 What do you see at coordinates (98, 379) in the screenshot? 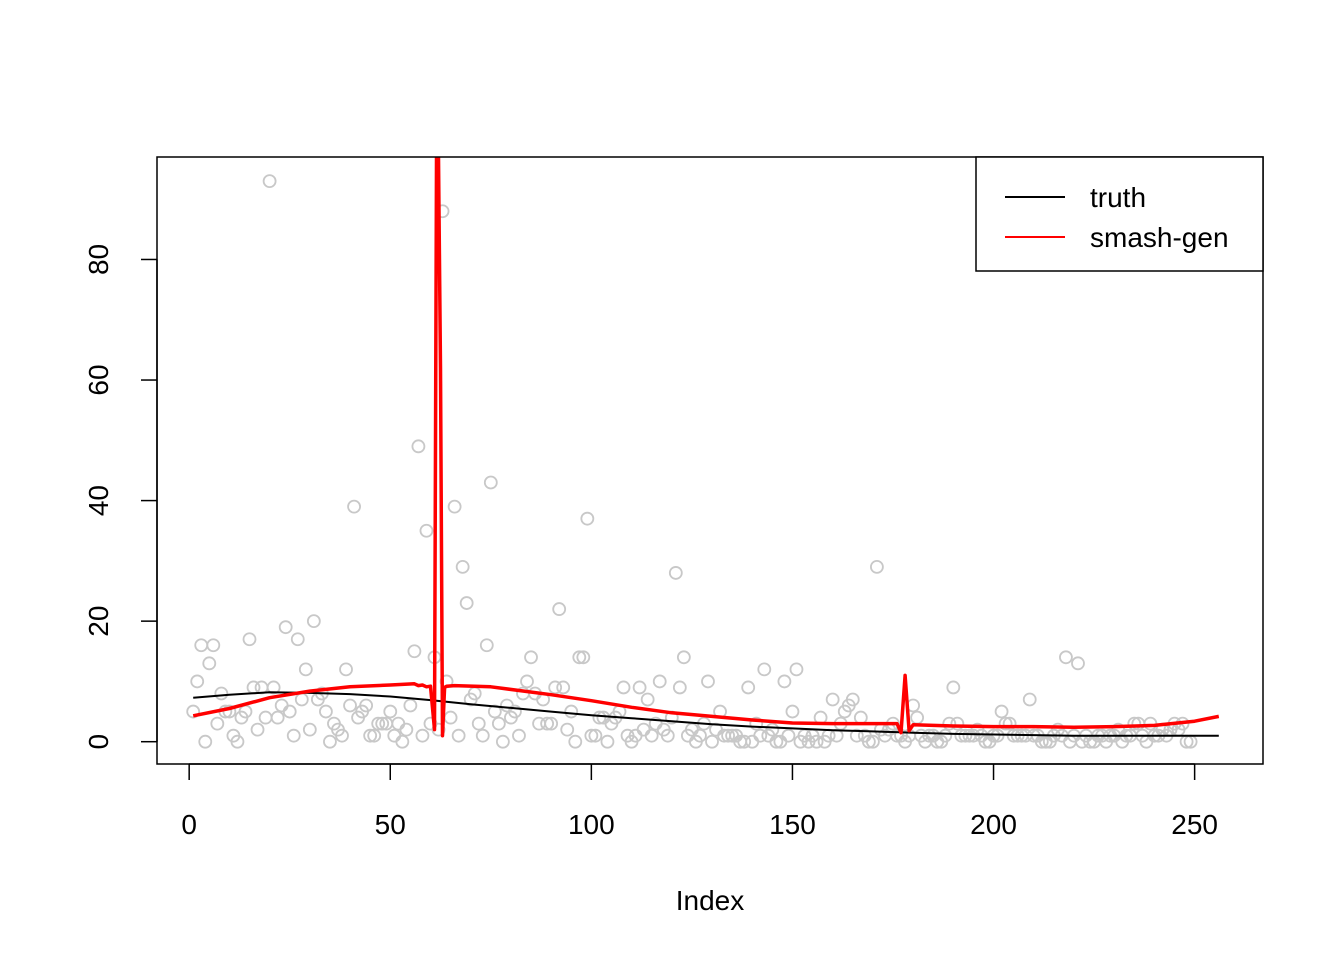
I see `y-tick-label: 60` at bounding box center [98, 379].